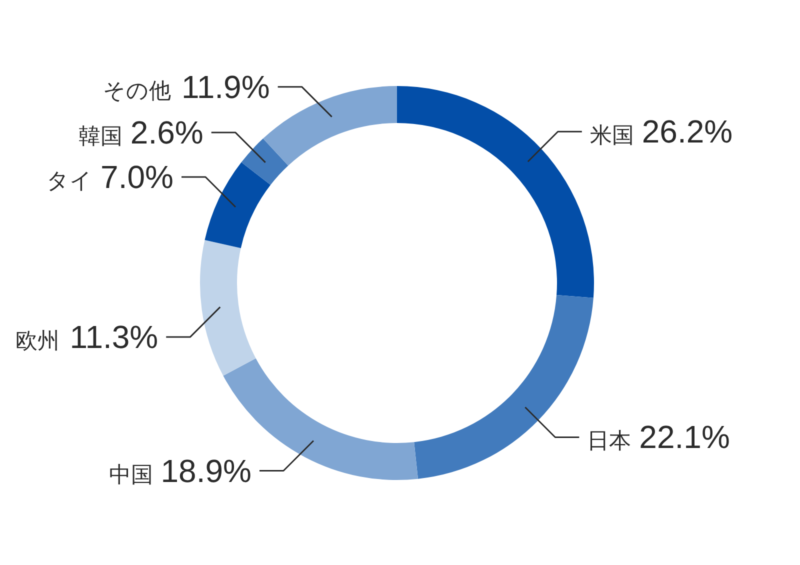  I want to click on data-label: 11.9%, so click(225, 86).